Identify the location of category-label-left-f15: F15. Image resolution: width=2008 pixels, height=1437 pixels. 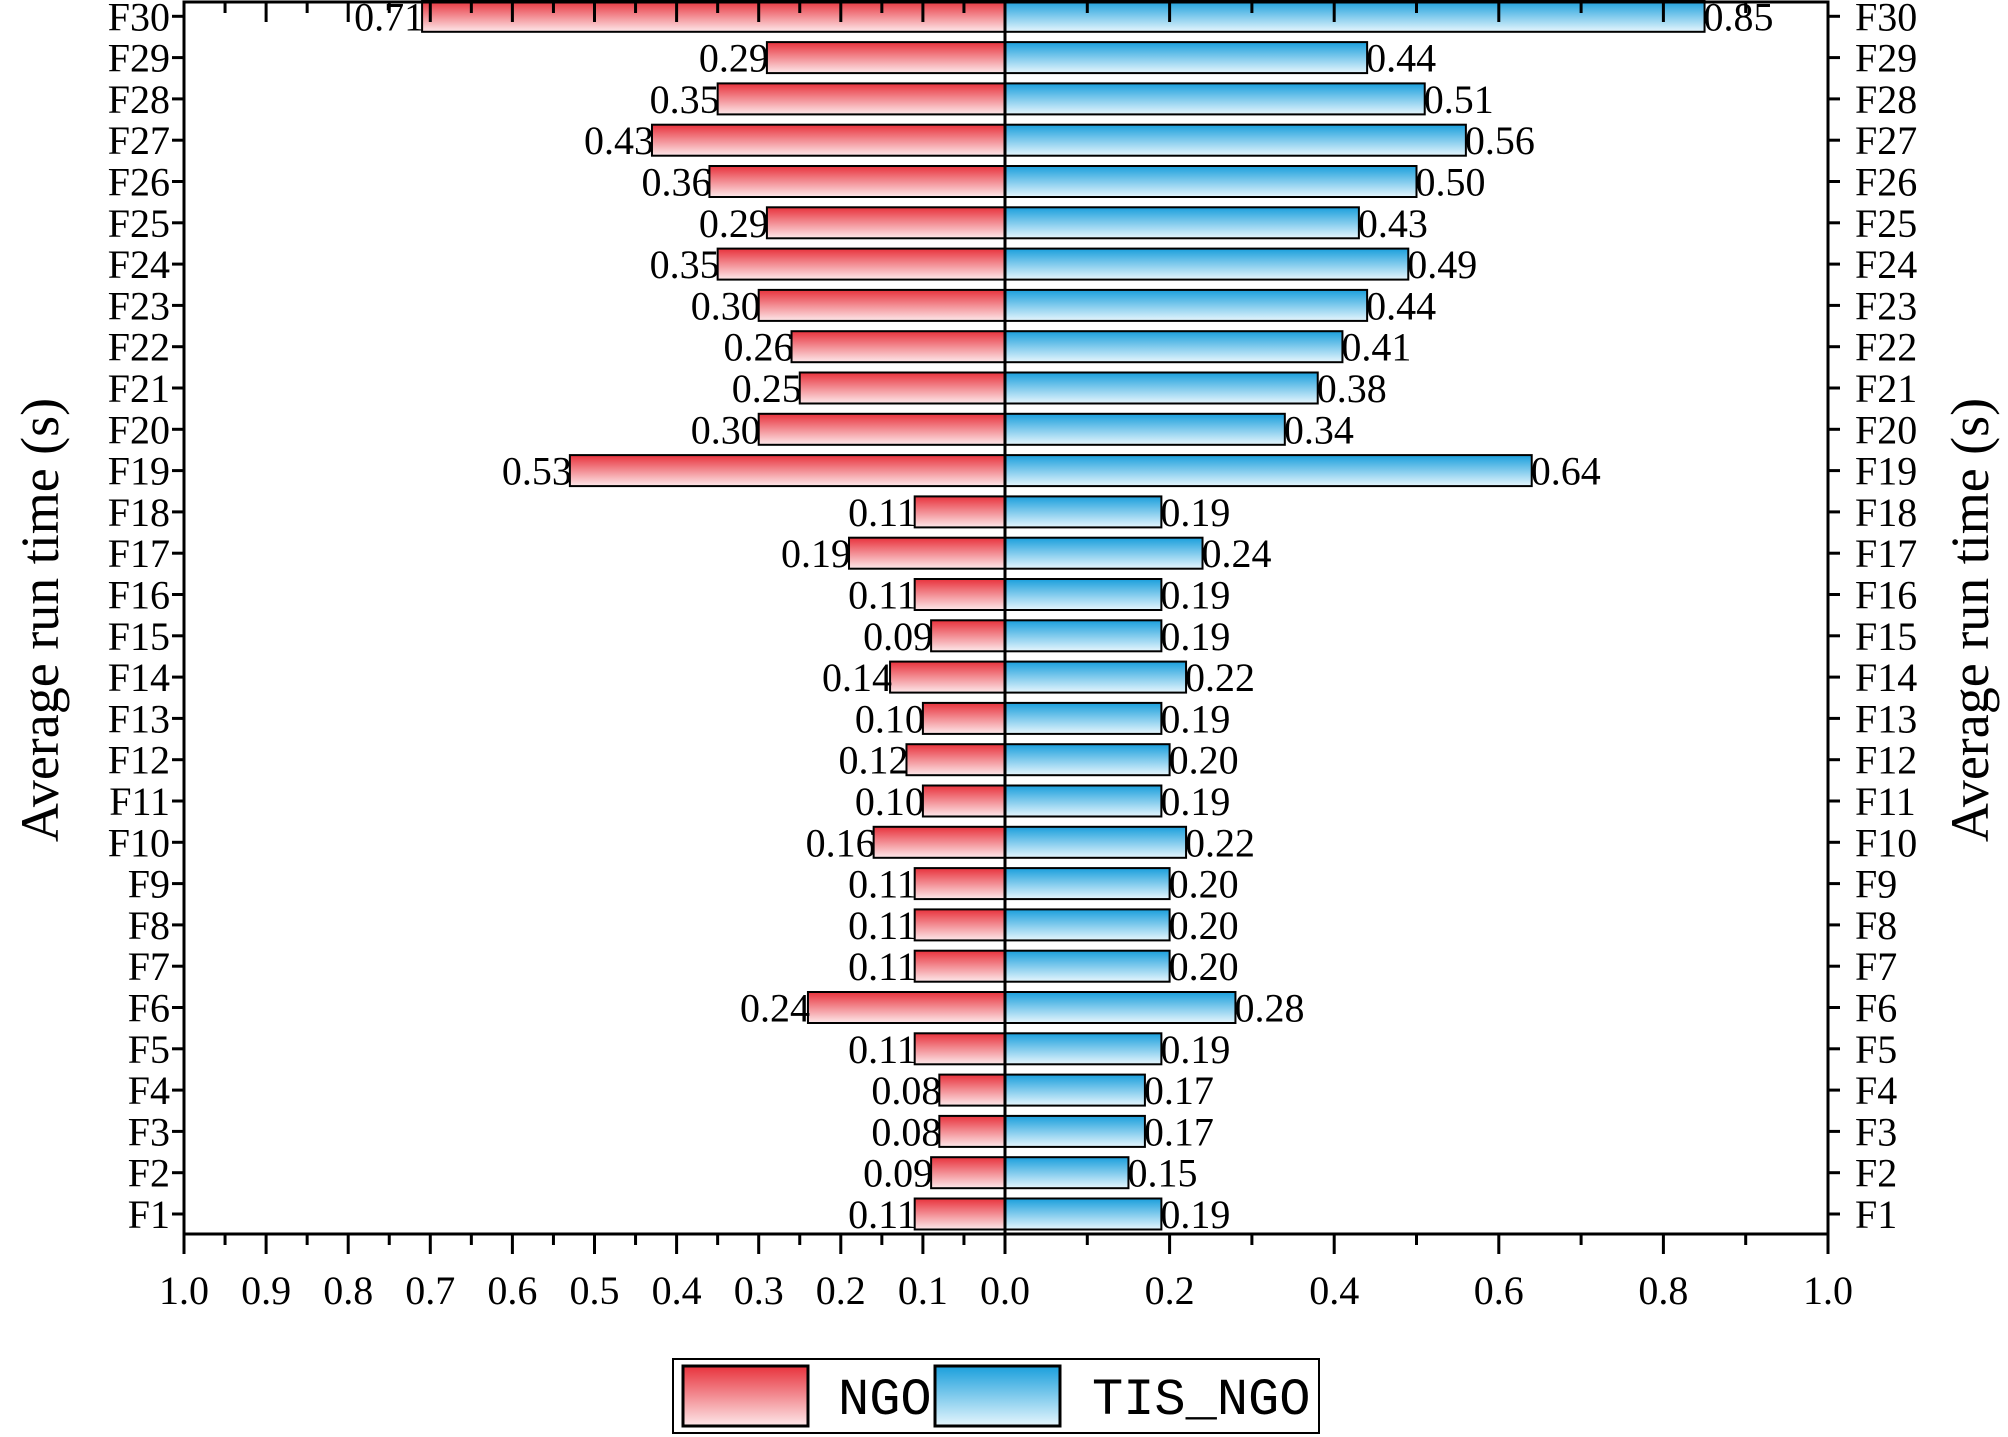
(139, 636).